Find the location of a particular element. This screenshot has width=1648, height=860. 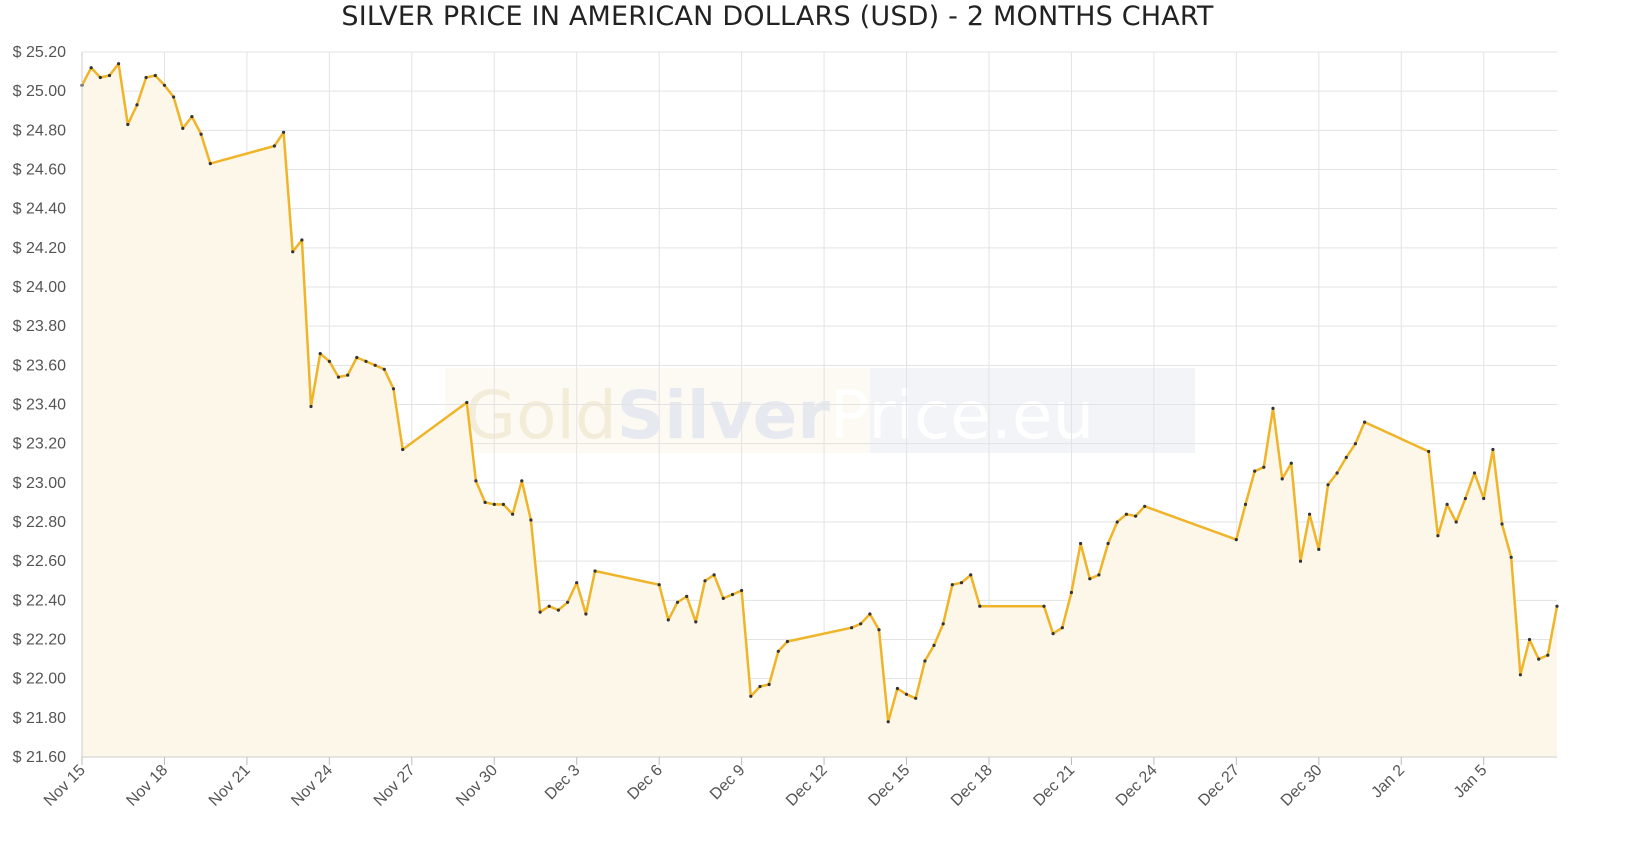

y-tick-label: $ 23.80 is located at coordinates (39, 326).